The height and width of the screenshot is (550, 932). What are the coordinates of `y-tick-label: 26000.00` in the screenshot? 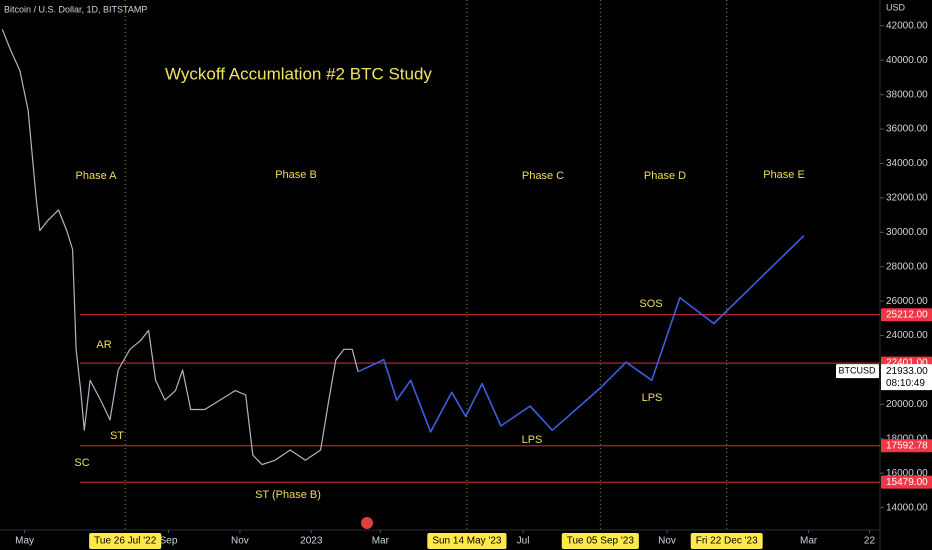 It's located at (907, 301).